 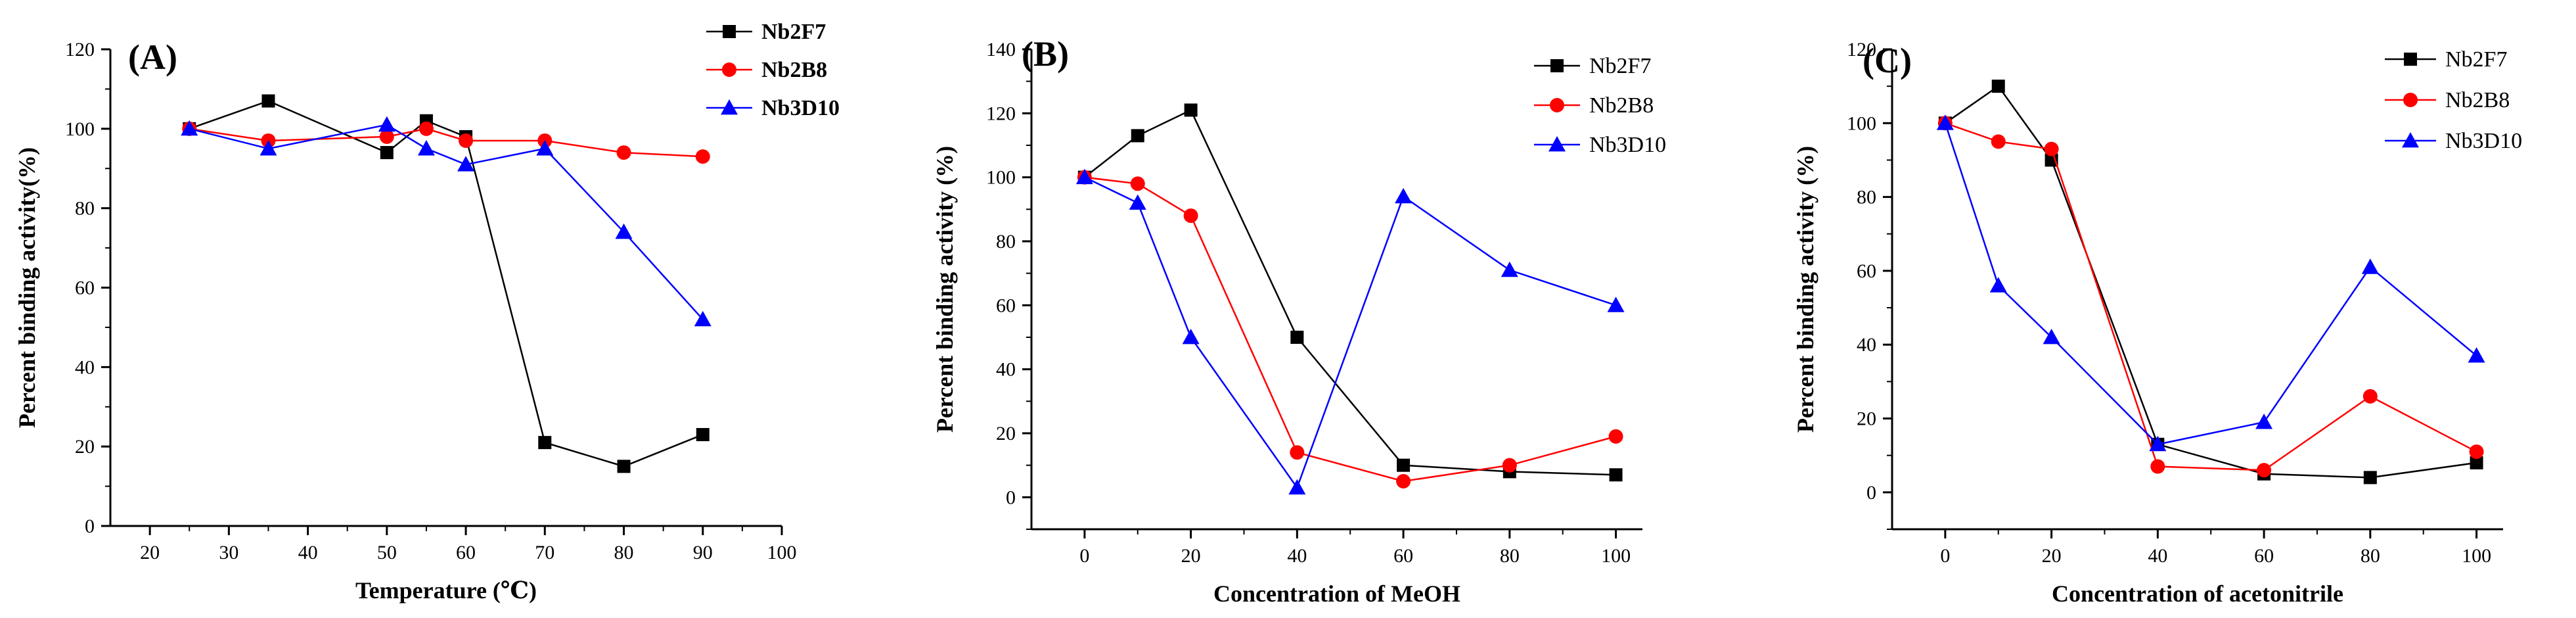 I want to click on panel-label: (C), so click(x=1887, y=60).